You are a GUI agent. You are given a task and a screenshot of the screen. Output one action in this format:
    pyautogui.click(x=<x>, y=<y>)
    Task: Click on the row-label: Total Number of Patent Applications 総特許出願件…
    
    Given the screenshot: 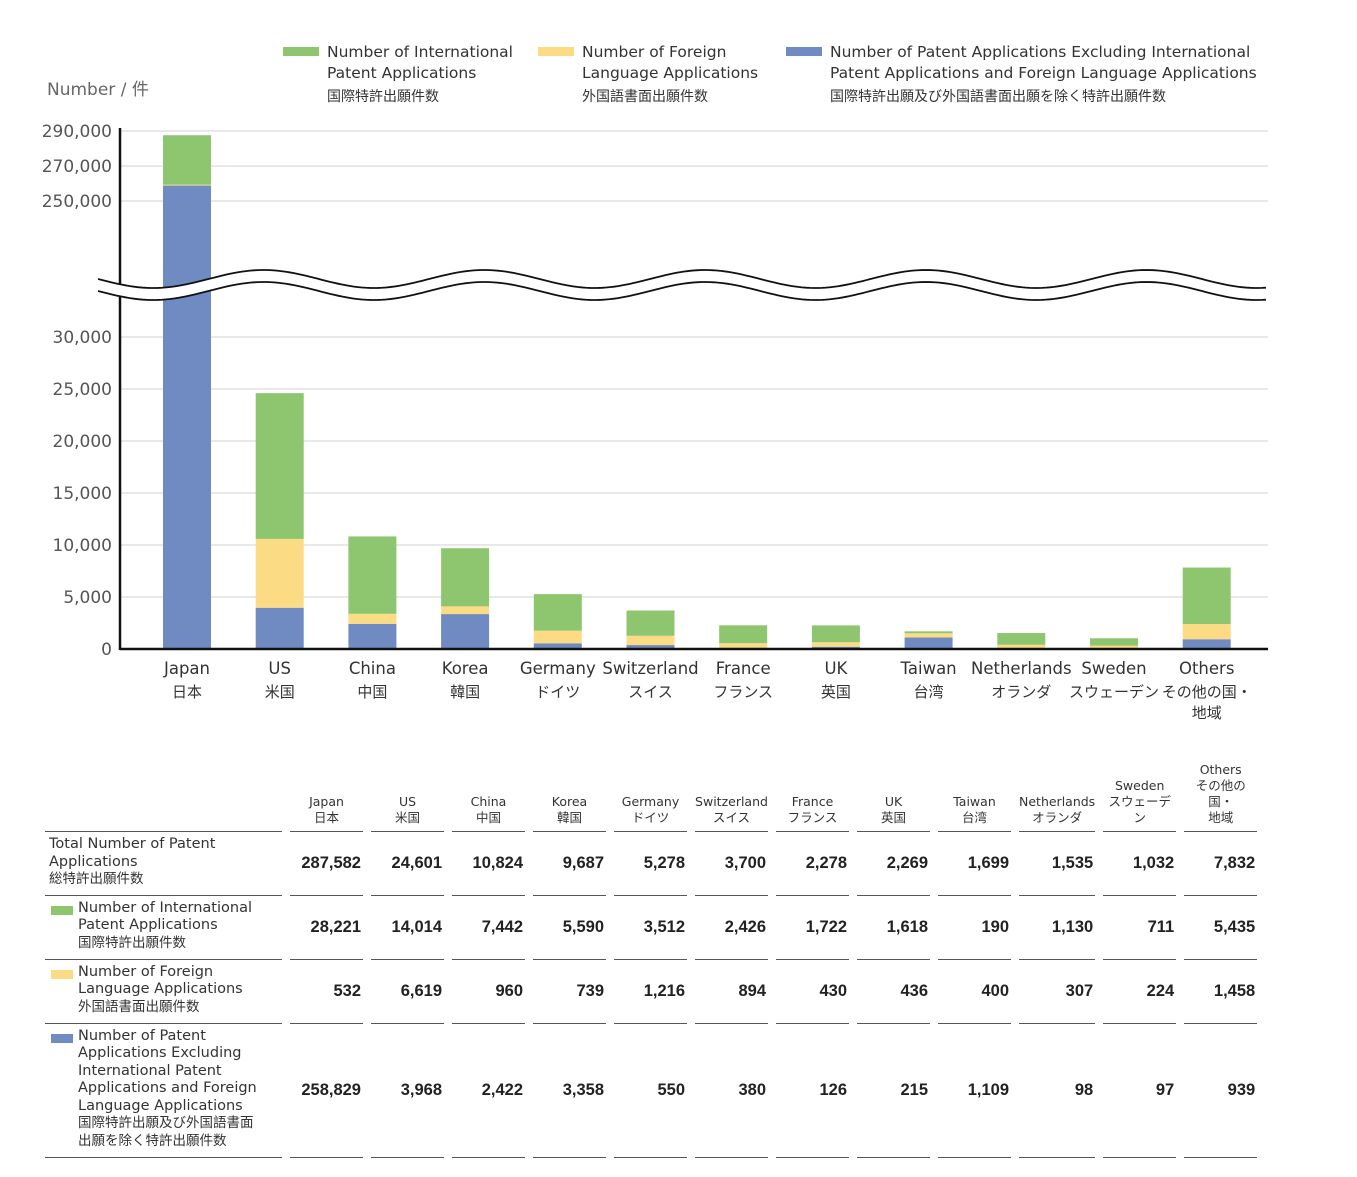 What is the action you would take?
    pyautogui.click(x=163, y=864)
    